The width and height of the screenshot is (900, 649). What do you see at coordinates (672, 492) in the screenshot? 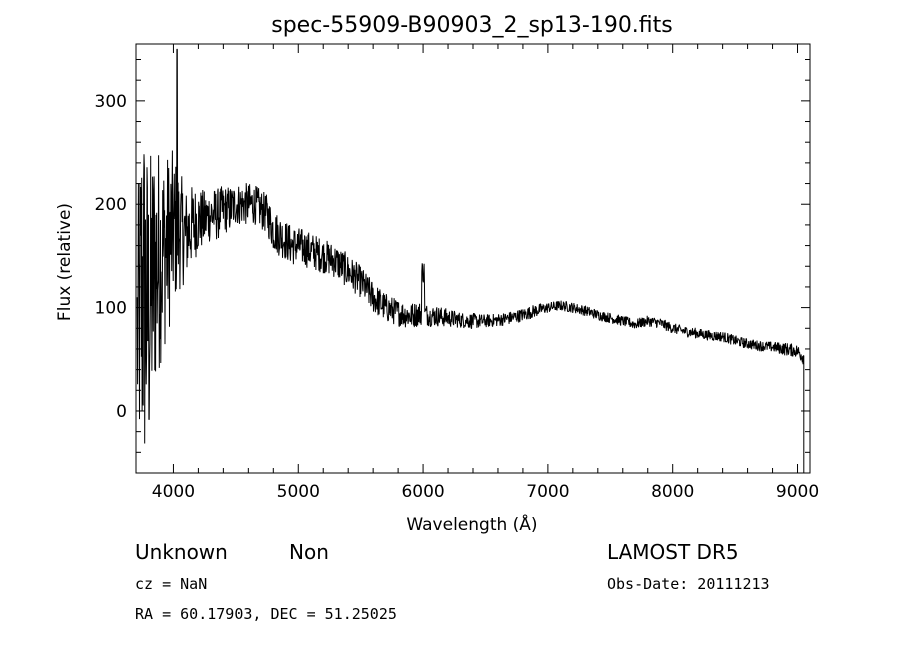
I see `x-tick-label: 8000` at bounding box center [672, 492].